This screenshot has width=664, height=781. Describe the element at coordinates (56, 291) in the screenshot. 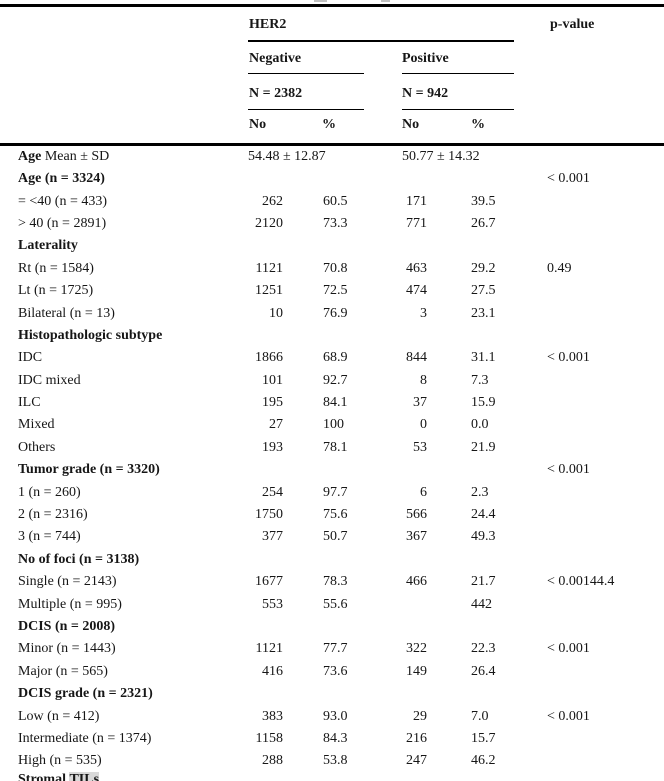

I see `row-label: Lt (n = 1725)` at that location.